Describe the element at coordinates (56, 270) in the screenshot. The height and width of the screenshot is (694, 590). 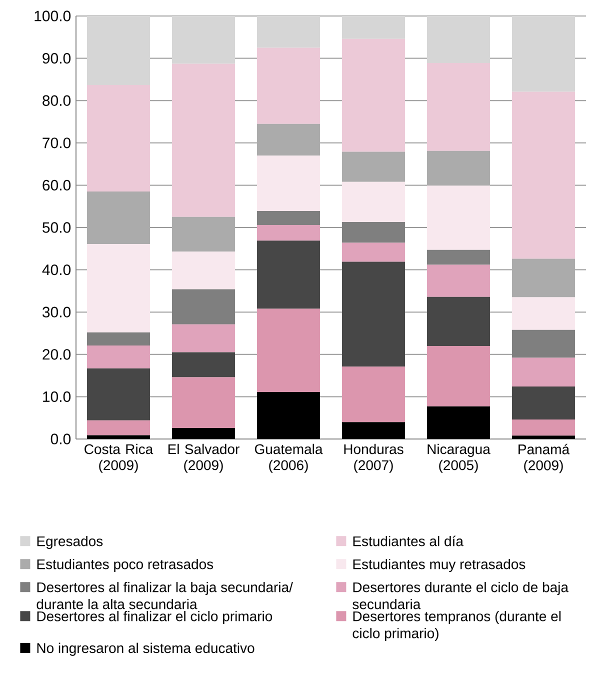
I see `y-tick-label: 40.0` at that location.